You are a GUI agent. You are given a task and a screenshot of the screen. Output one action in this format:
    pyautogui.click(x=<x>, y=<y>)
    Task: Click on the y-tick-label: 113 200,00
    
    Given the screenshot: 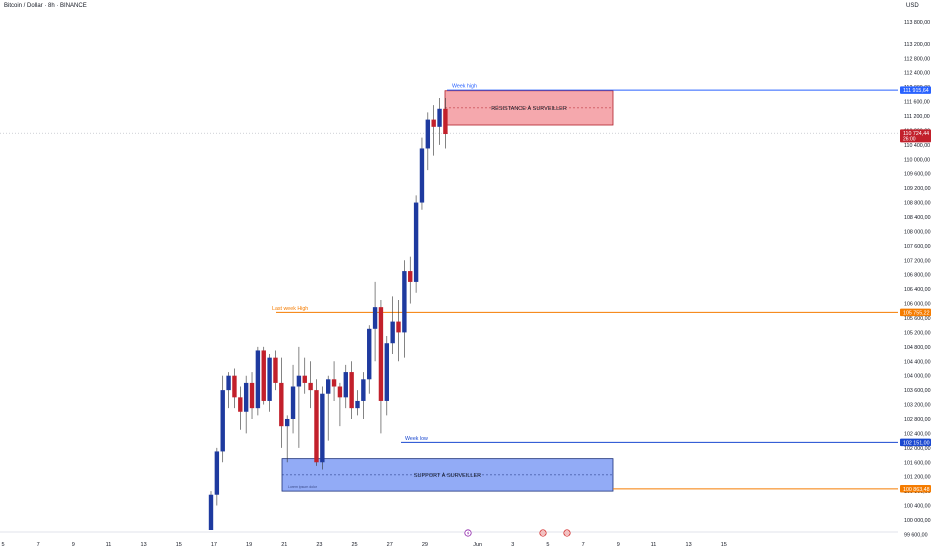 What is the action you would take?
    pyautogui.click(x=917, y=45)
    